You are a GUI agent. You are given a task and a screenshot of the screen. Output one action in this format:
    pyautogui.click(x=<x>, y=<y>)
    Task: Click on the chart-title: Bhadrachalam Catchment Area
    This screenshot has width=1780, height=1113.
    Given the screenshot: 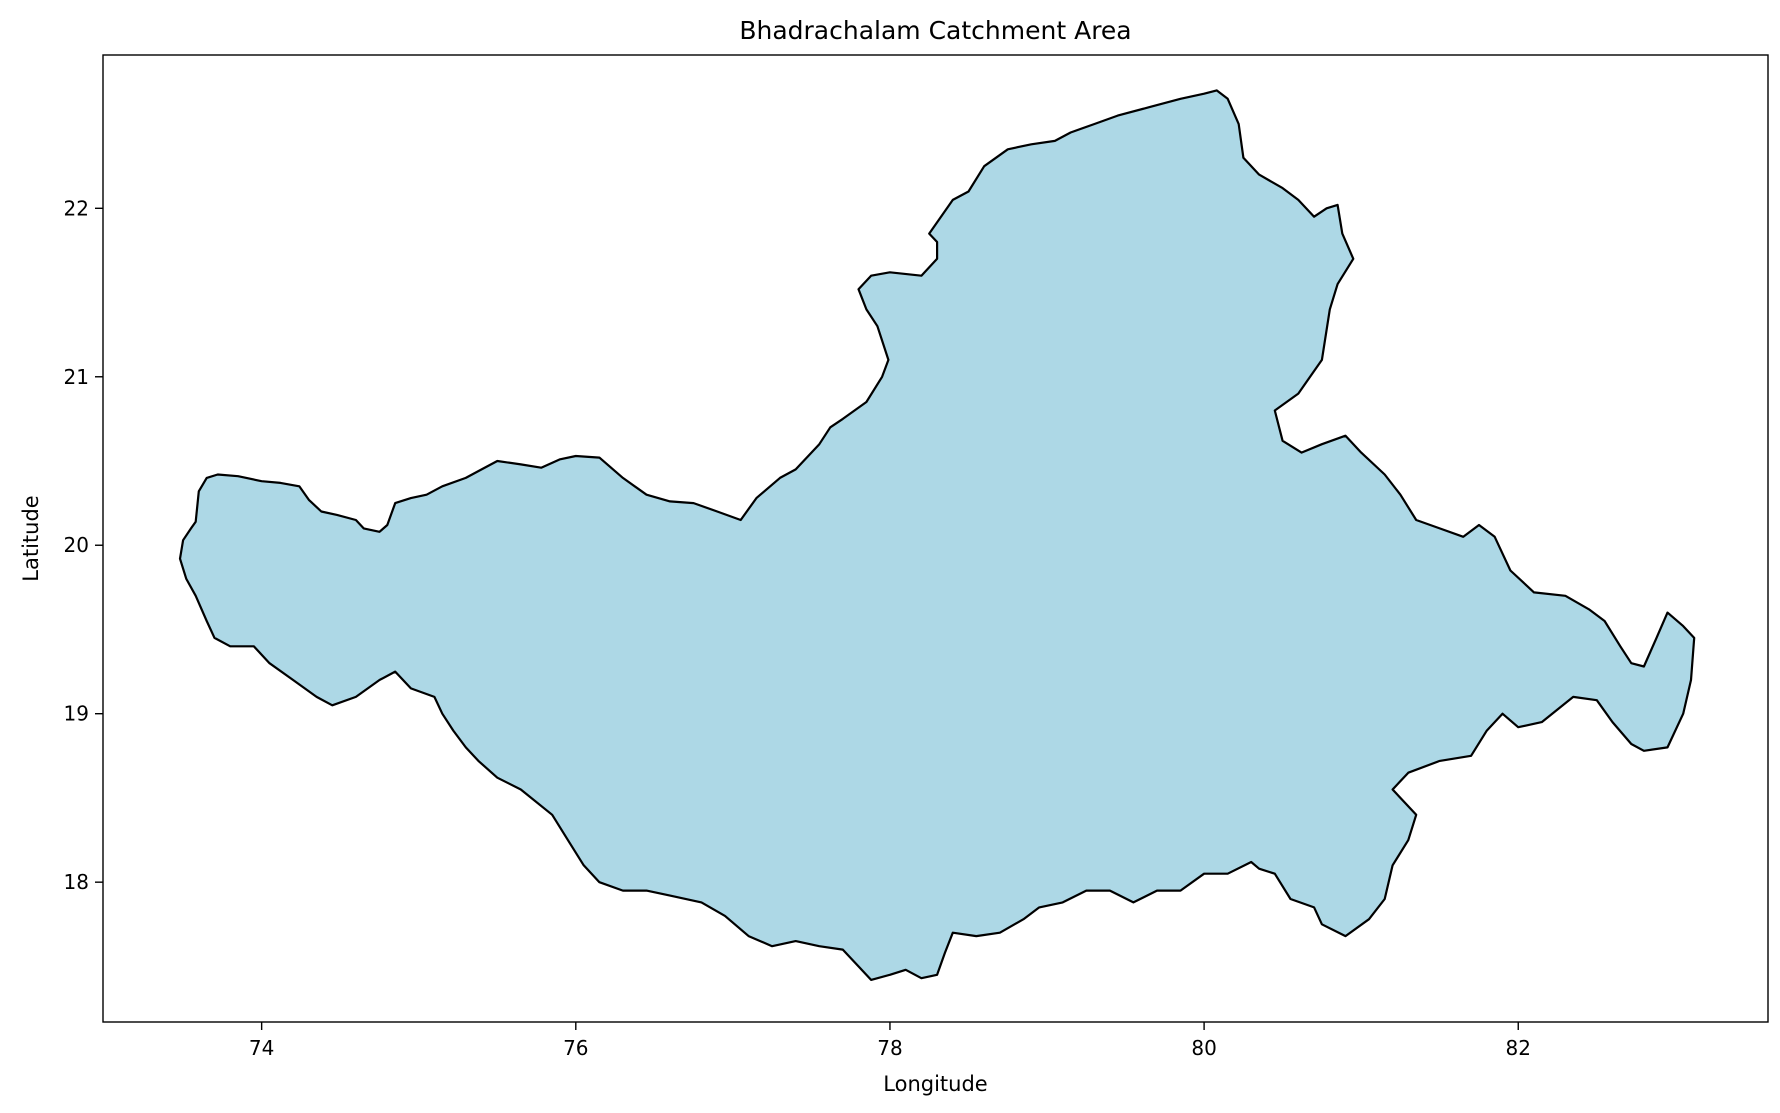 What is the action you would take?
    pyautogui.click(x=935, y=30)
    